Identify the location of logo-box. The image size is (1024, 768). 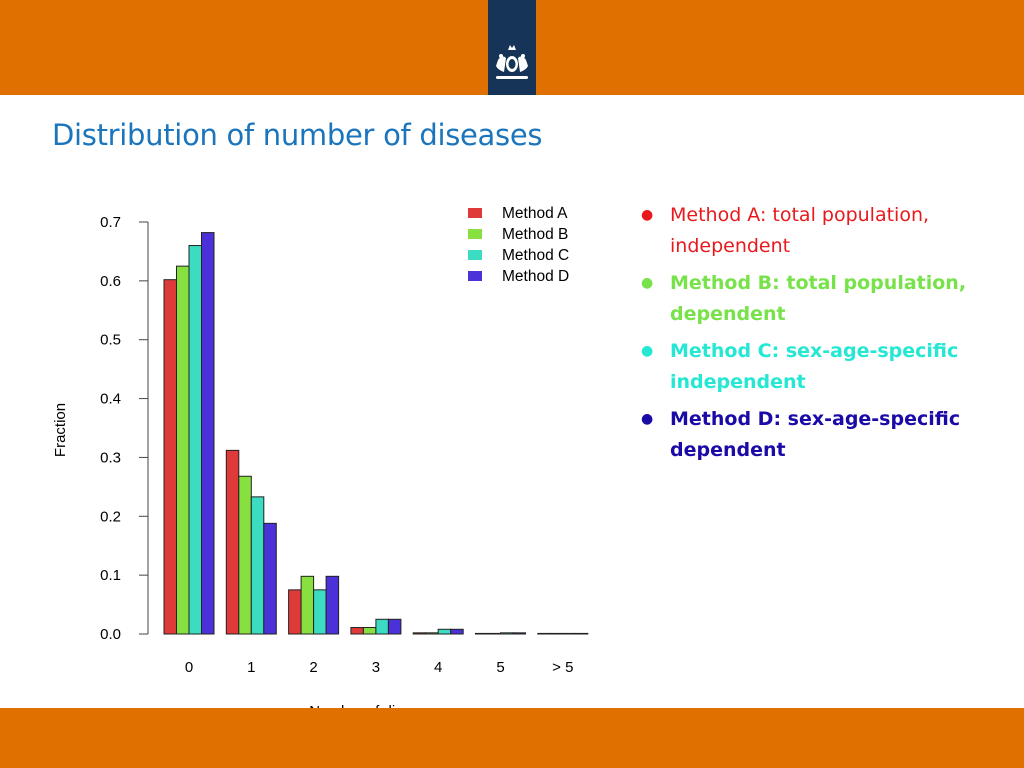
(512, 47).